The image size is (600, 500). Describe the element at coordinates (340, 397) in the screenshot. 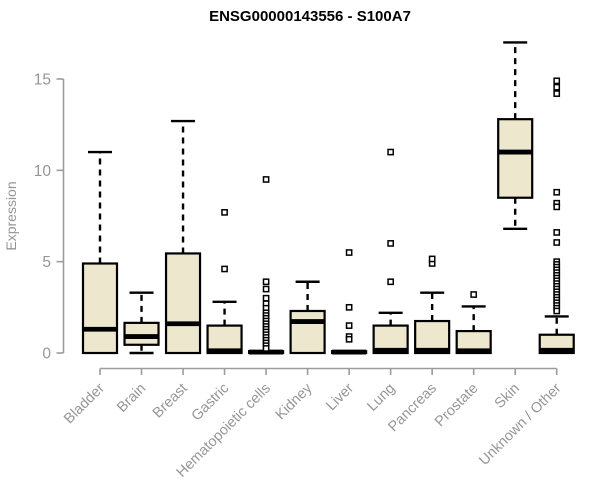

I see `x-category-label: Liver` at that location.